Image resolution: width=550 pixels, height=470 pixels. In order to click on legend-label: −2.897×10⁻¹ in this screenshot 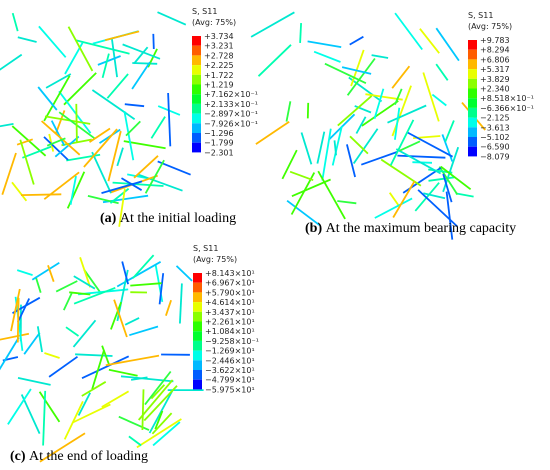, I will do `click(231, 114)`.